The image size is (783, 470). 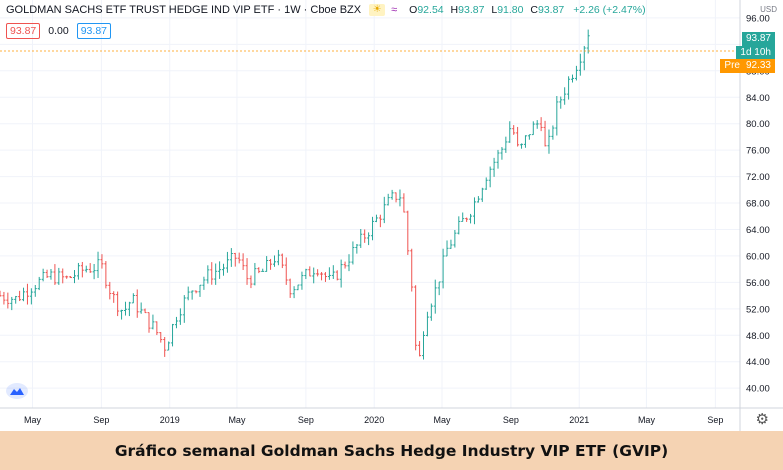 I want to click on data-mode-icon: ≈, so click(x=394, y=10).